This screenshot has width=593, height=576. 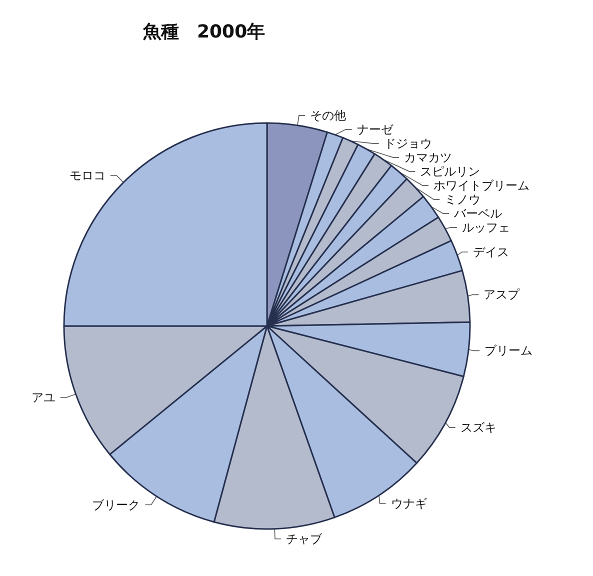 I want to click on slice-label: ドジョウ, so click(x=408, y=143).